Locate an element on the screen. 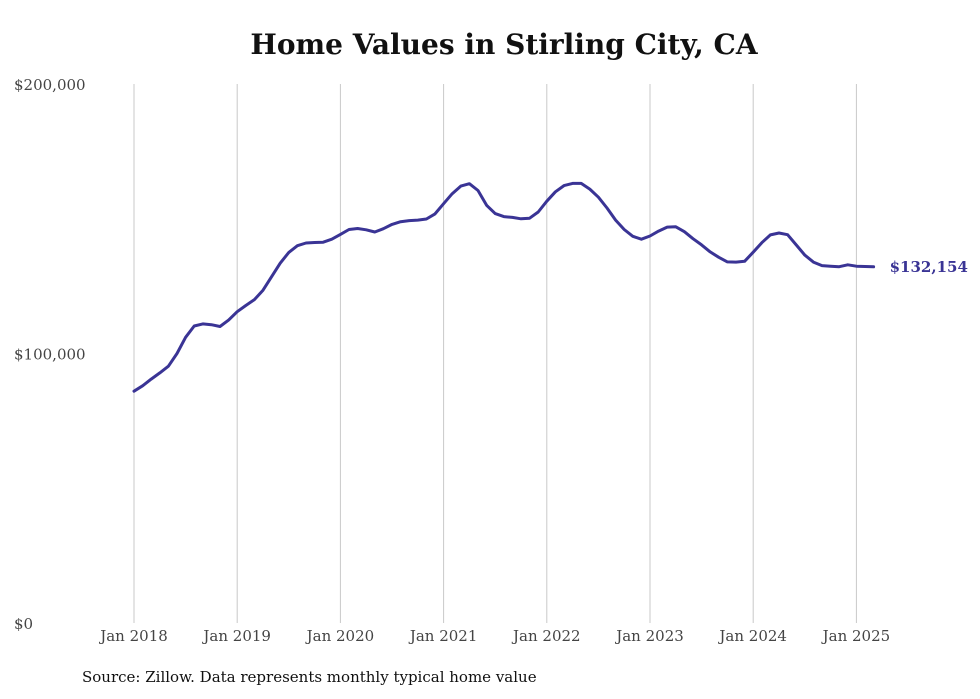  chart-title: Home Values in Stirling City, CA is located at coordinates (504, 44).